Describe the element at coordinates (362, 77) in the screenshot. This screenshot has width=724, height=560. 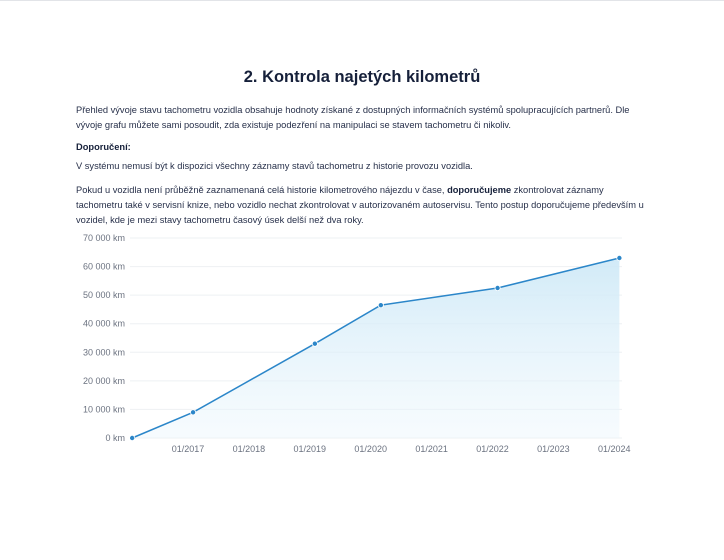
I see `section-title: 2. Kontrola najetých kilometrů` at that location.